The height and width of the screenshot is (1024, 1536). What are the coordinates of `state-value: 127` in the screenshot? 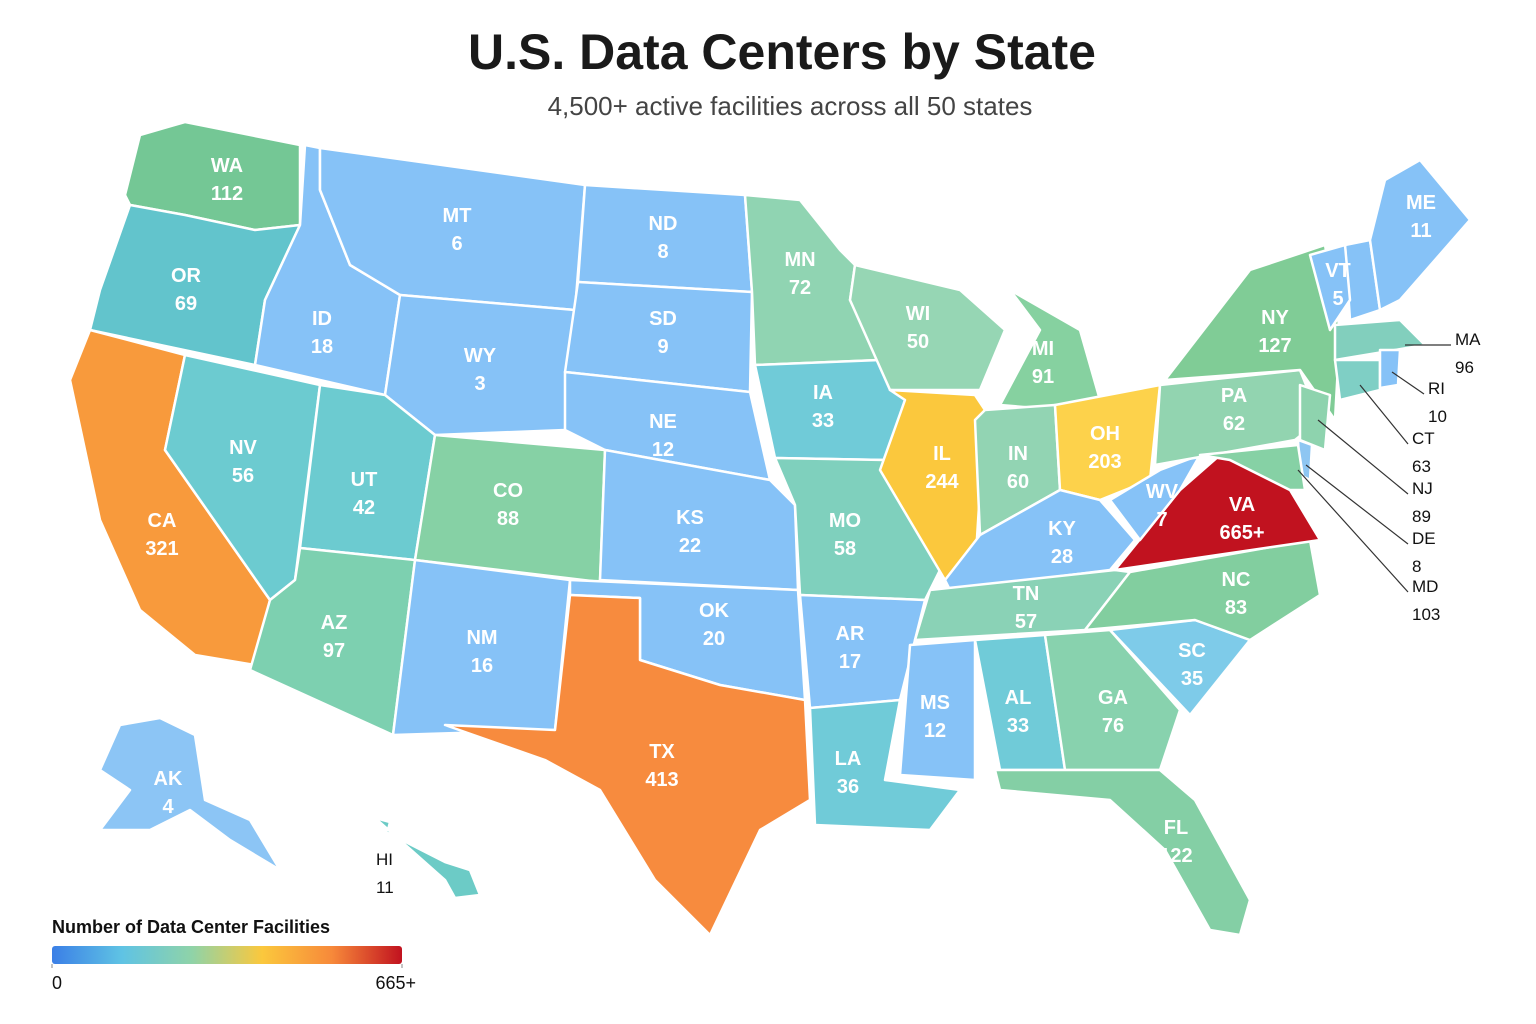 It's located at (1274, 346).